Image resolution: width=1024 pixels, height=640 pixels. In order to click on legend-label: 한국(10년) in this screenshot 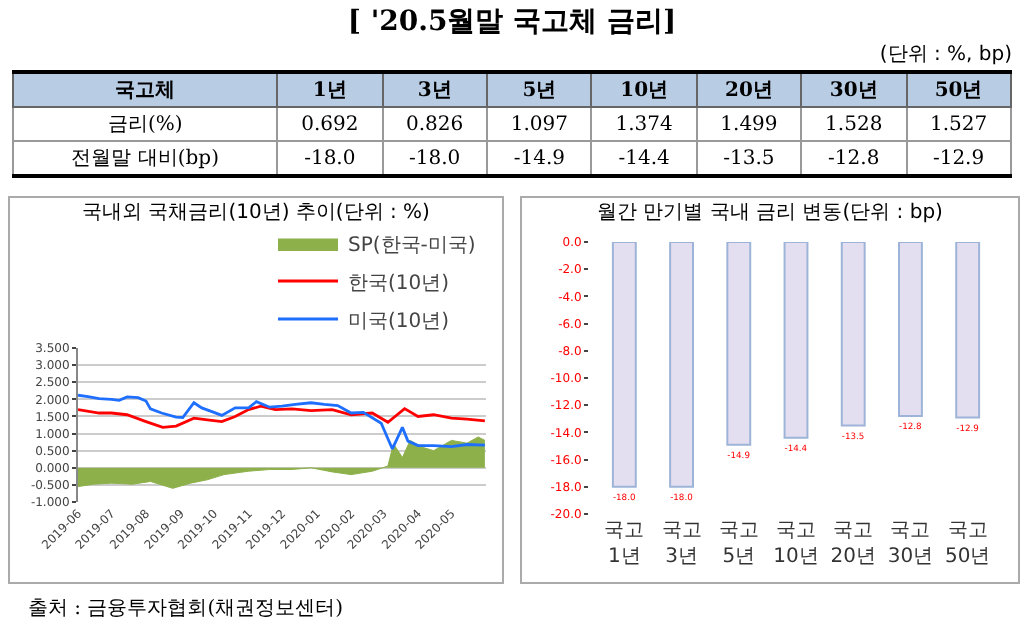, I will do `click(399, 283)`.